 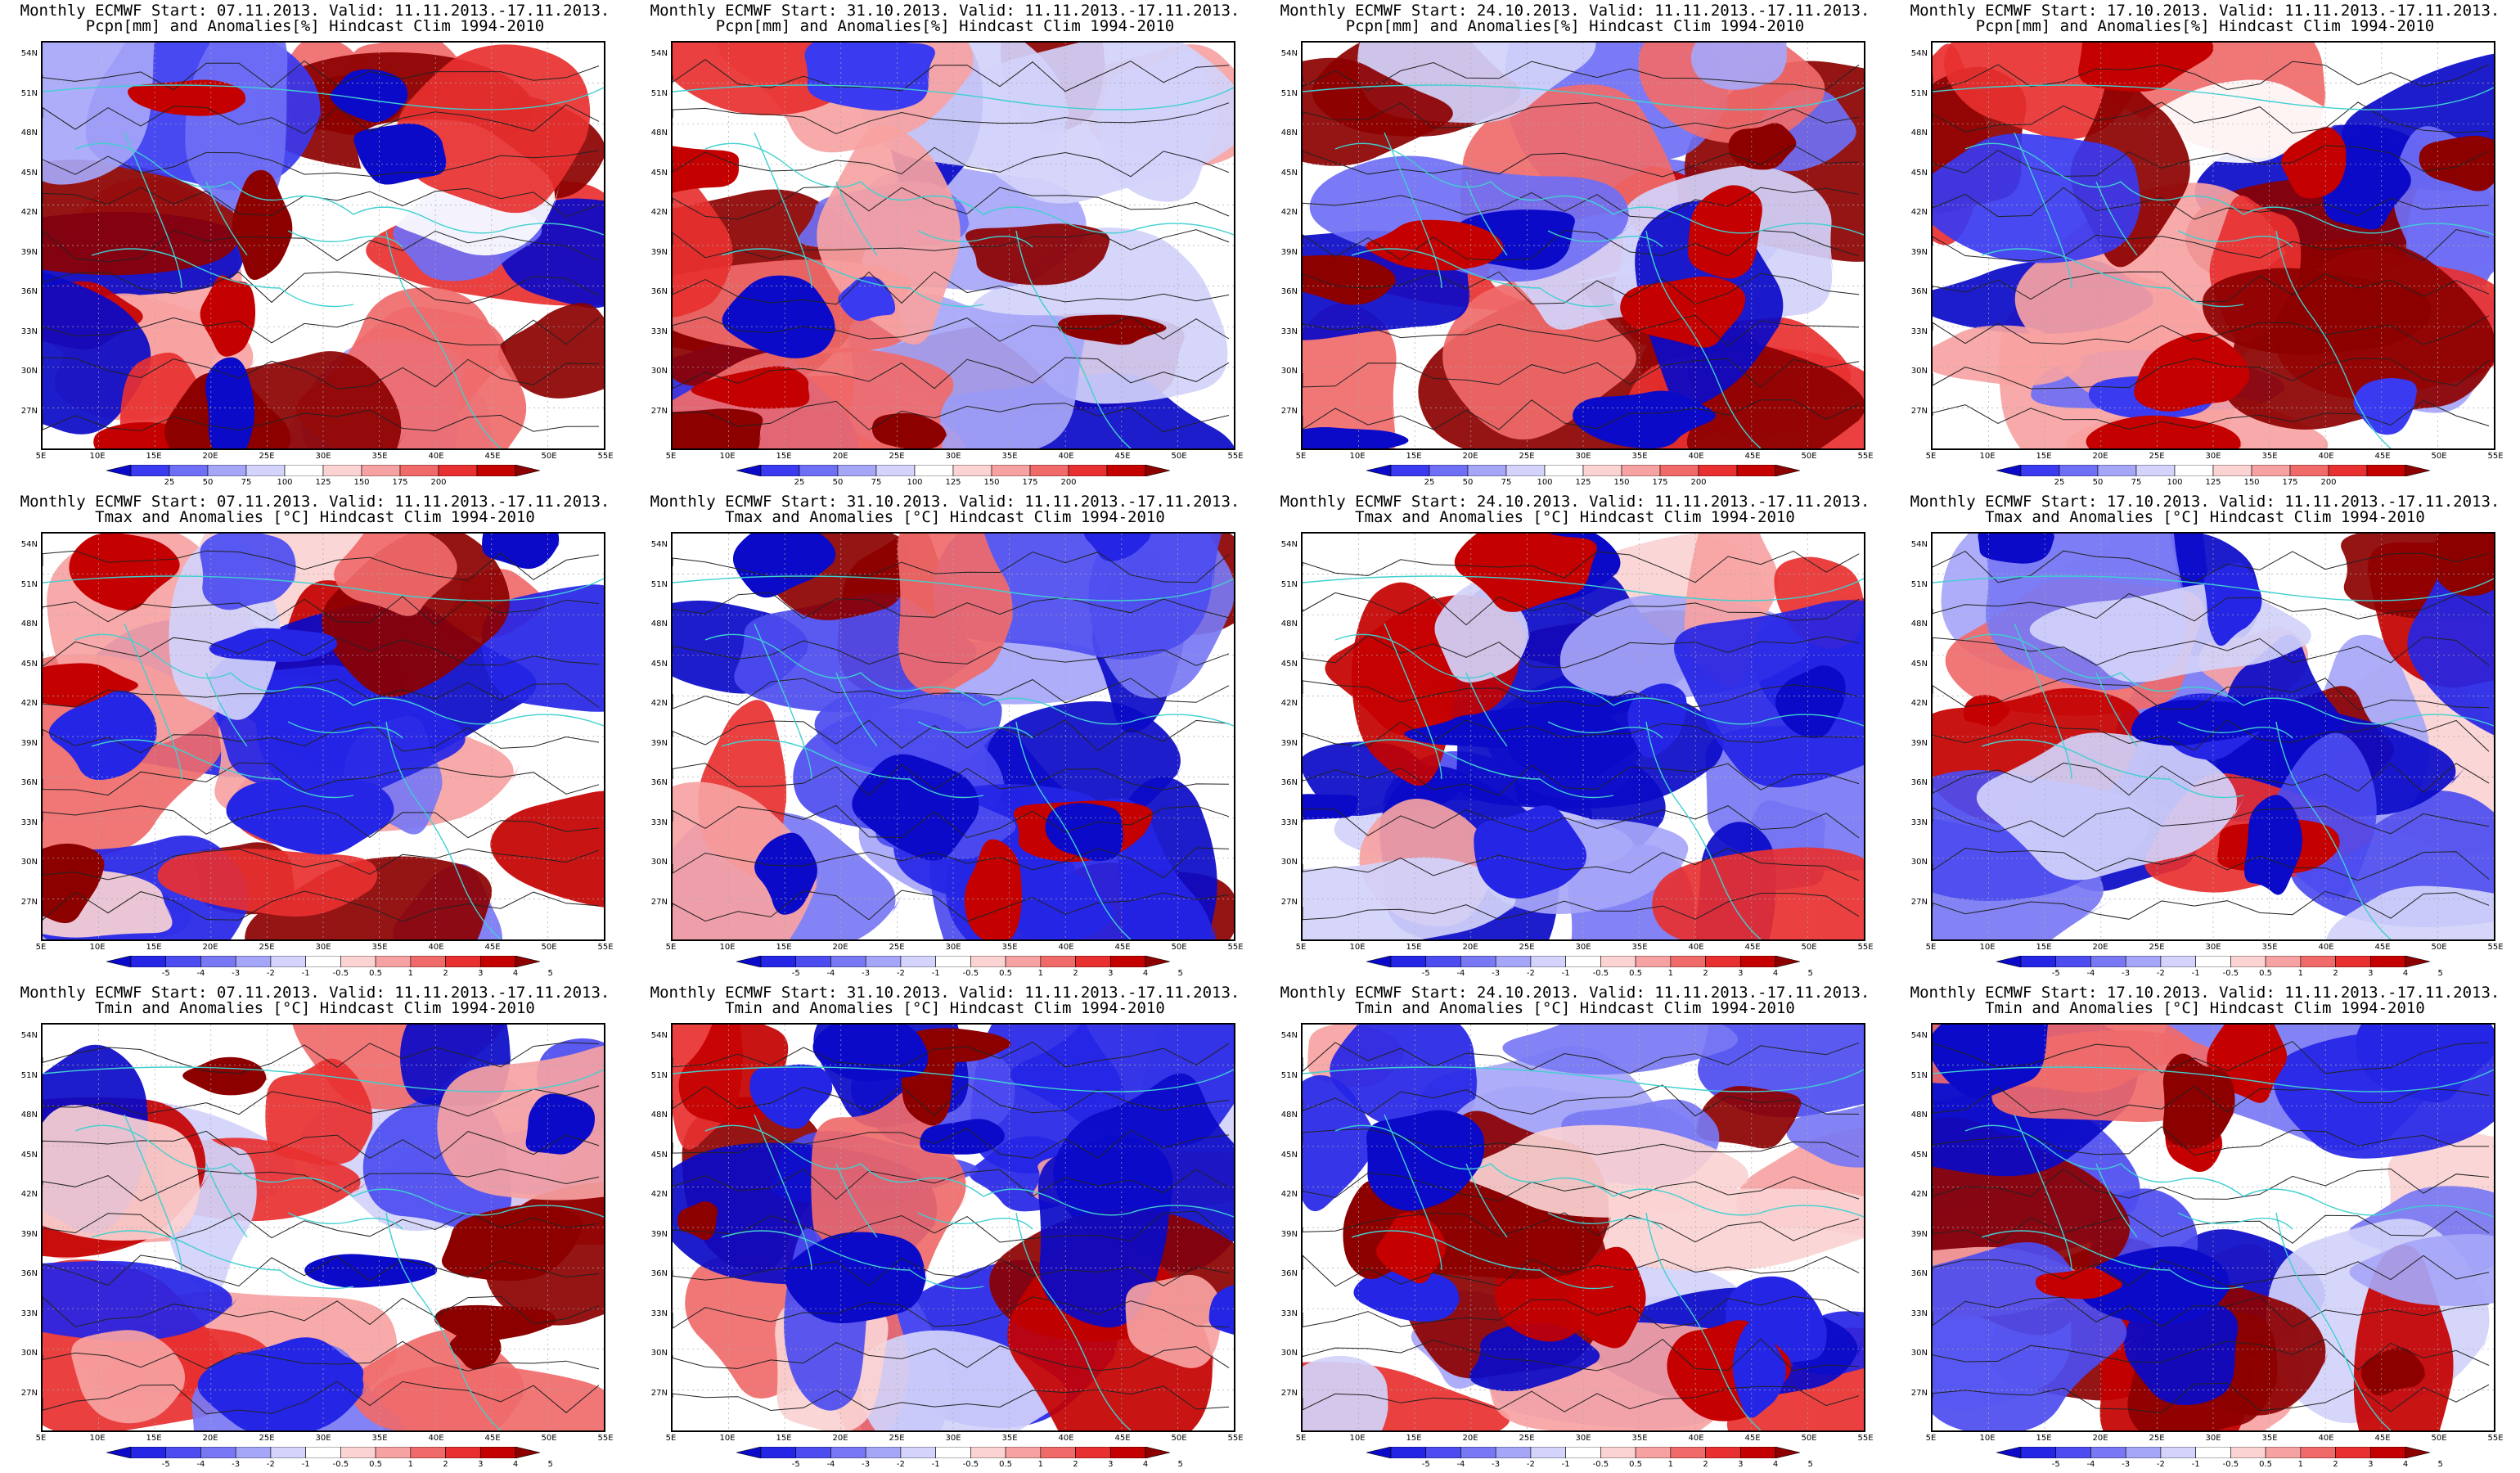 I want to click on lon-tick-label: 40E, so click(x=436, y=456).